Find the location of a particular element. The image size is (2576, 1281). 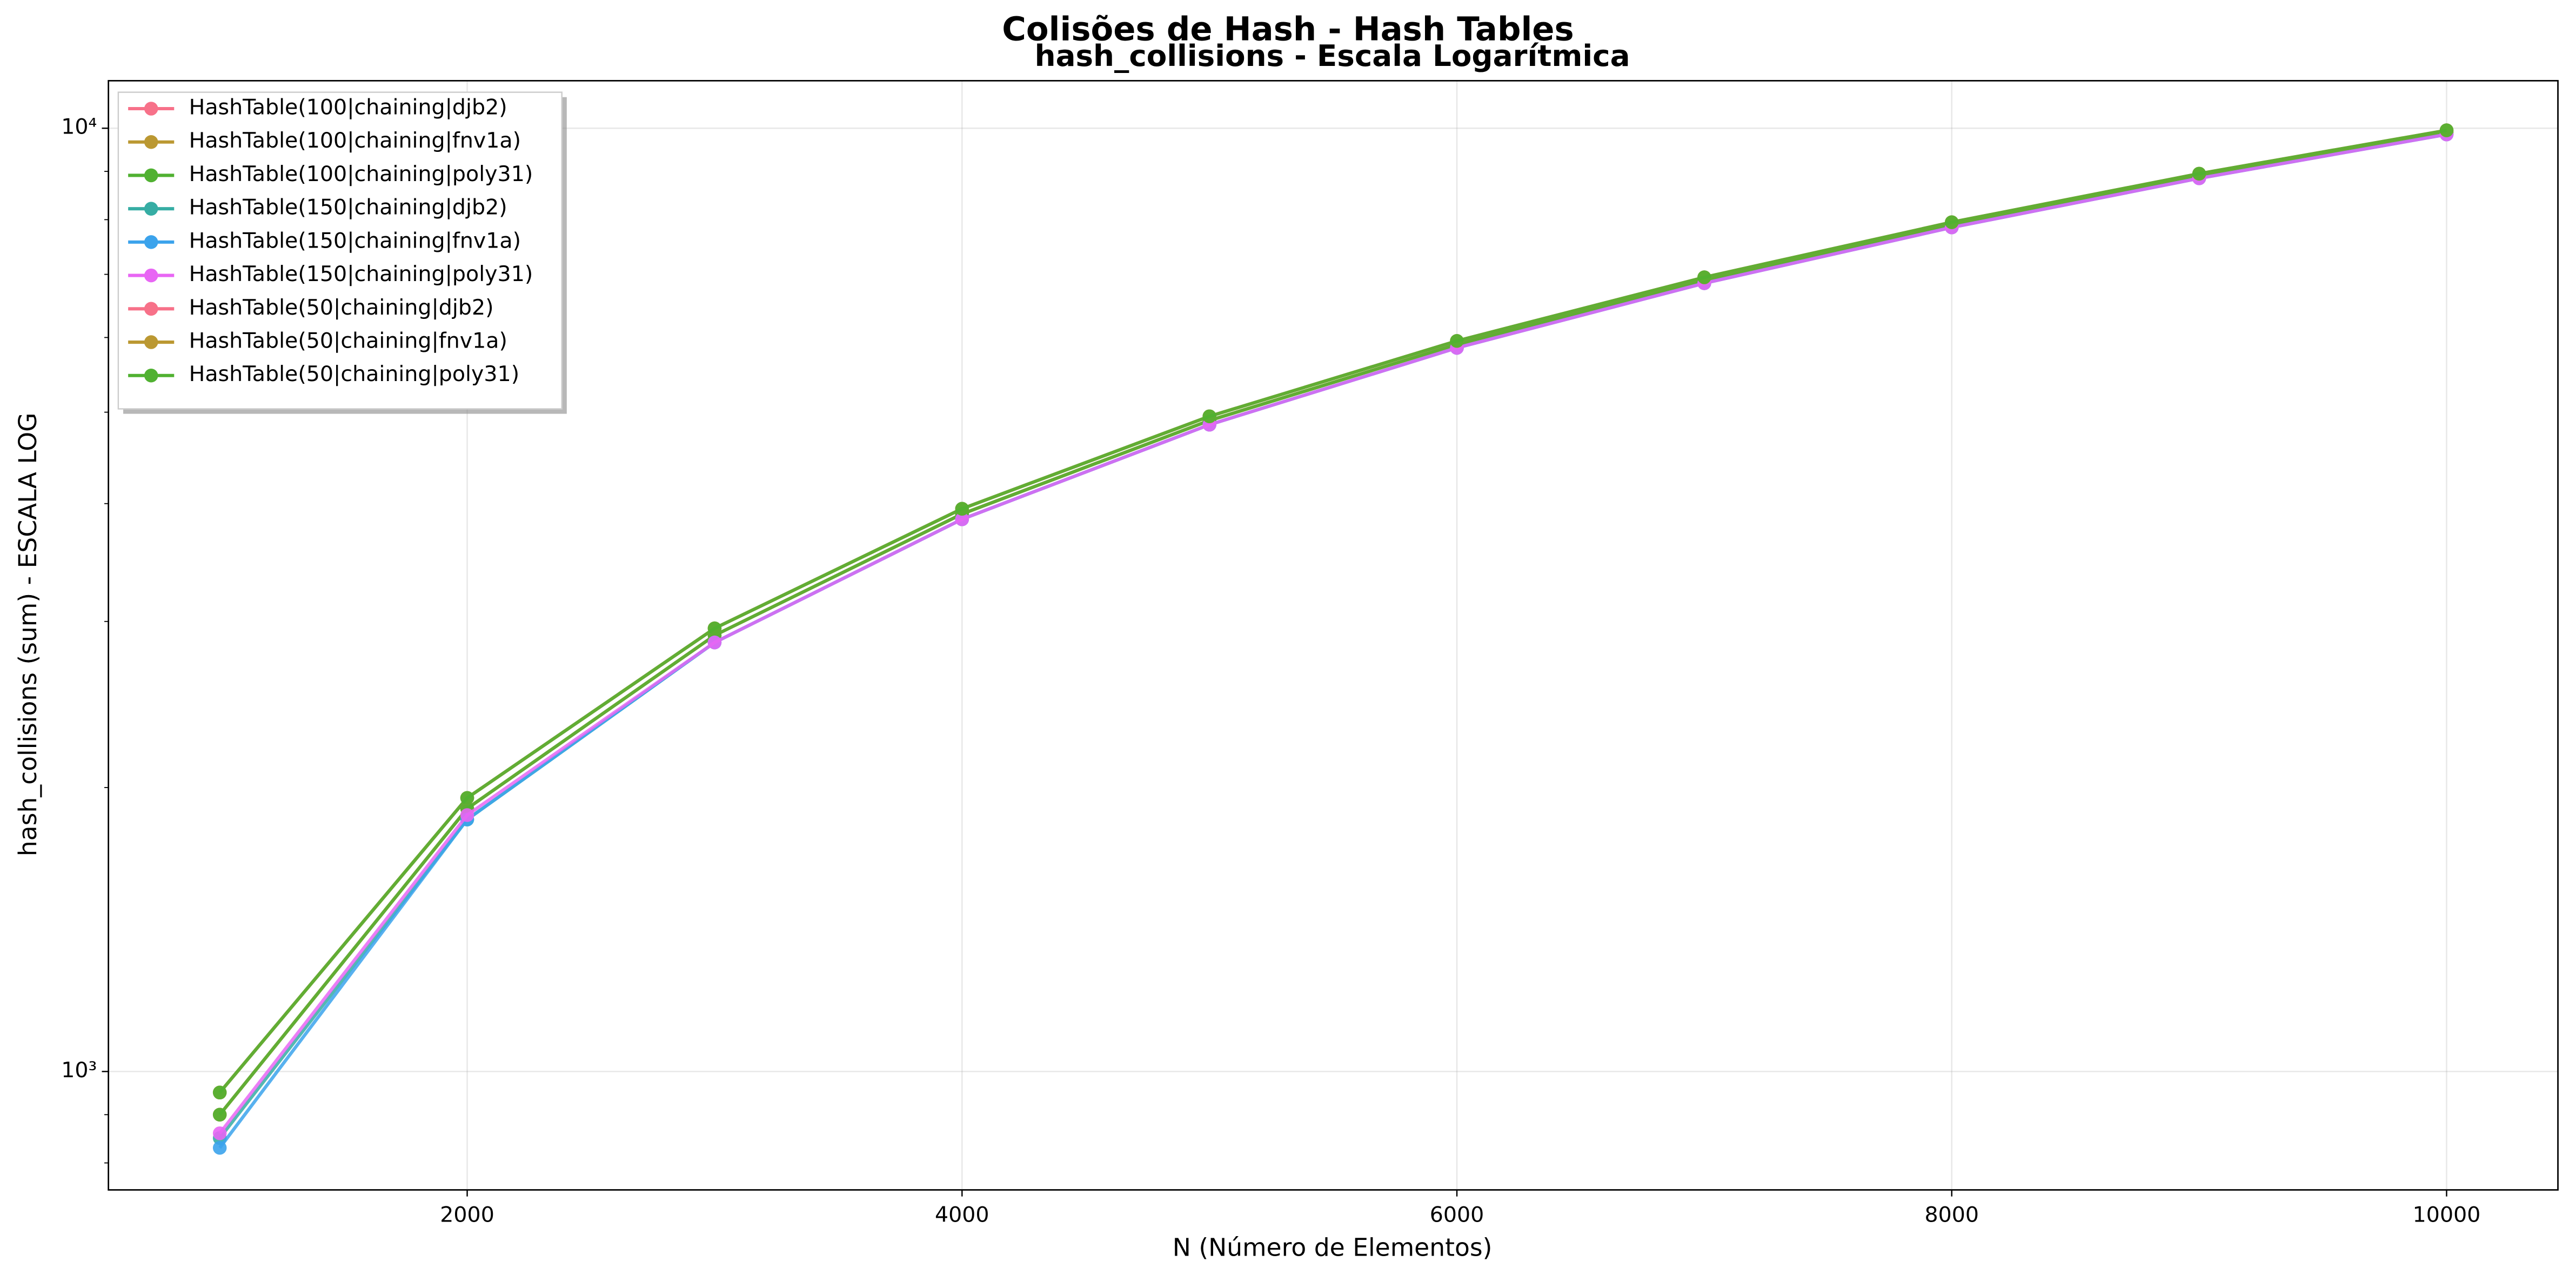

legend-label: HashTable(100|chaining|fnv1a) is located at coordinates (355, 140).